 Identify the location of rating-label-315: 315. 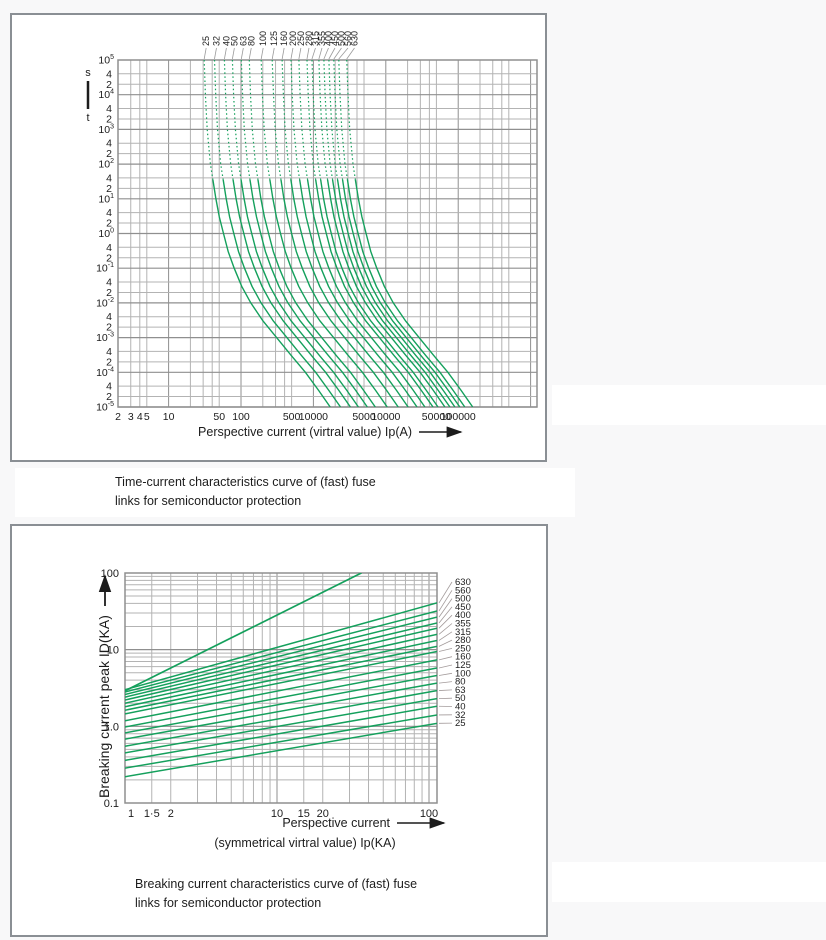
(463, 632).